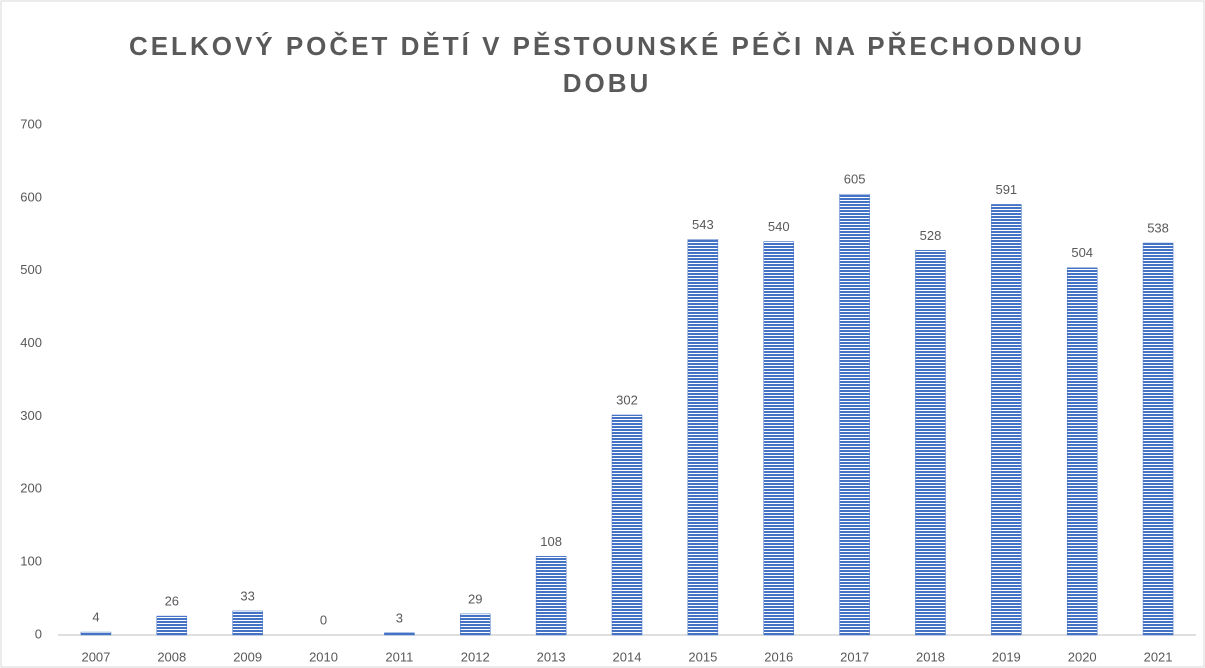 This screenshot has height=668, width=1205. What do you see at coordinates (31, 269) in the screenshot?
I see `y-tick-label: 500` at bounding box center [31, 269].